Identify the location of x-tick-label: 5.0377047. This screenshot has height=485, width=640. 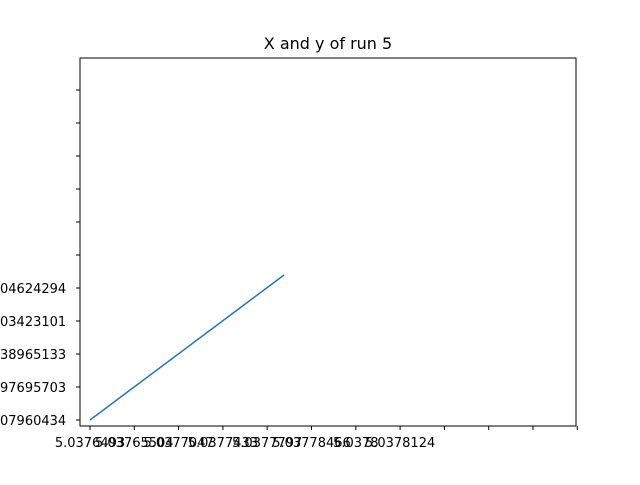
(178, 443).